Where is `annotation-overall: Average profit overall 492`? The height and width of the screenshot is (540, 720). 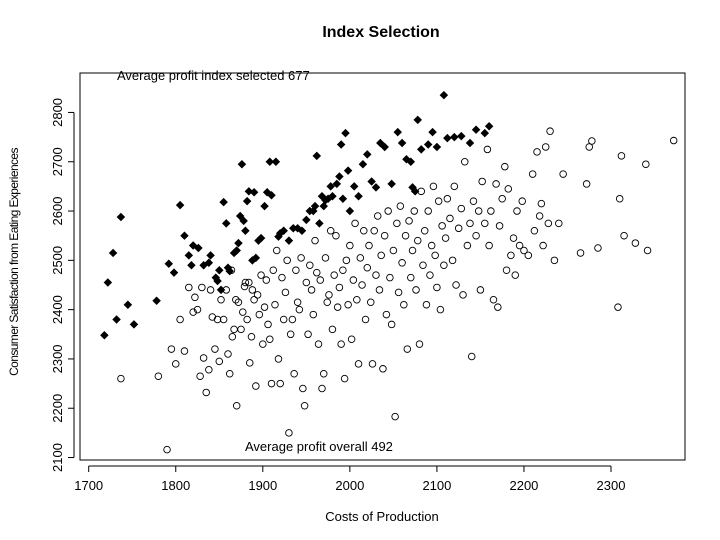 annotation-overall: Average profit overall 492 is located at coordinates (319, 446).